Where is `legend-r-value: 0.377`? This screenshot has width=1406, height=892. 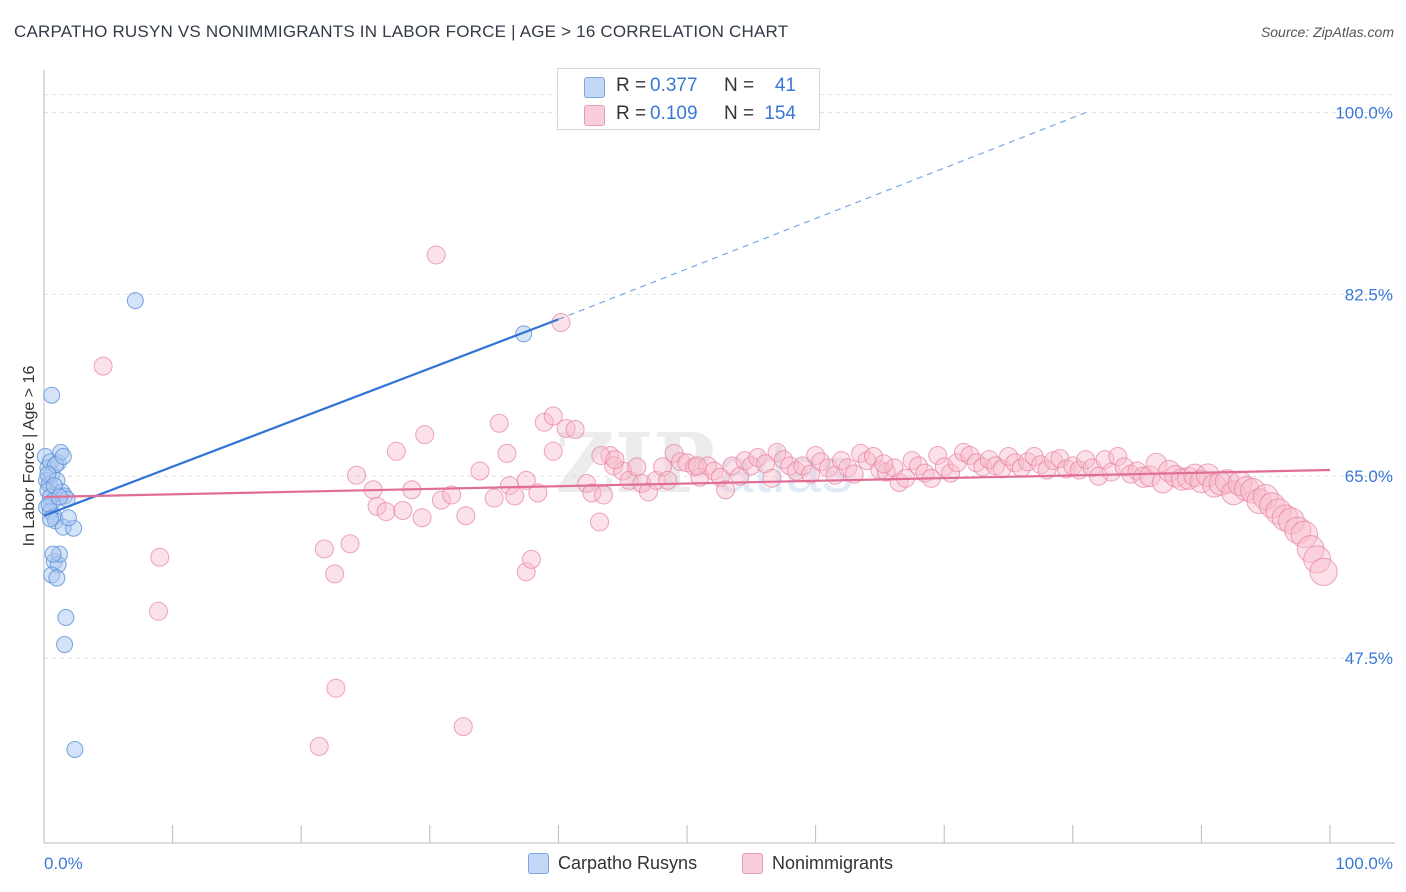 legend-r-value: 0.377 is located at coordinates (674, 85).